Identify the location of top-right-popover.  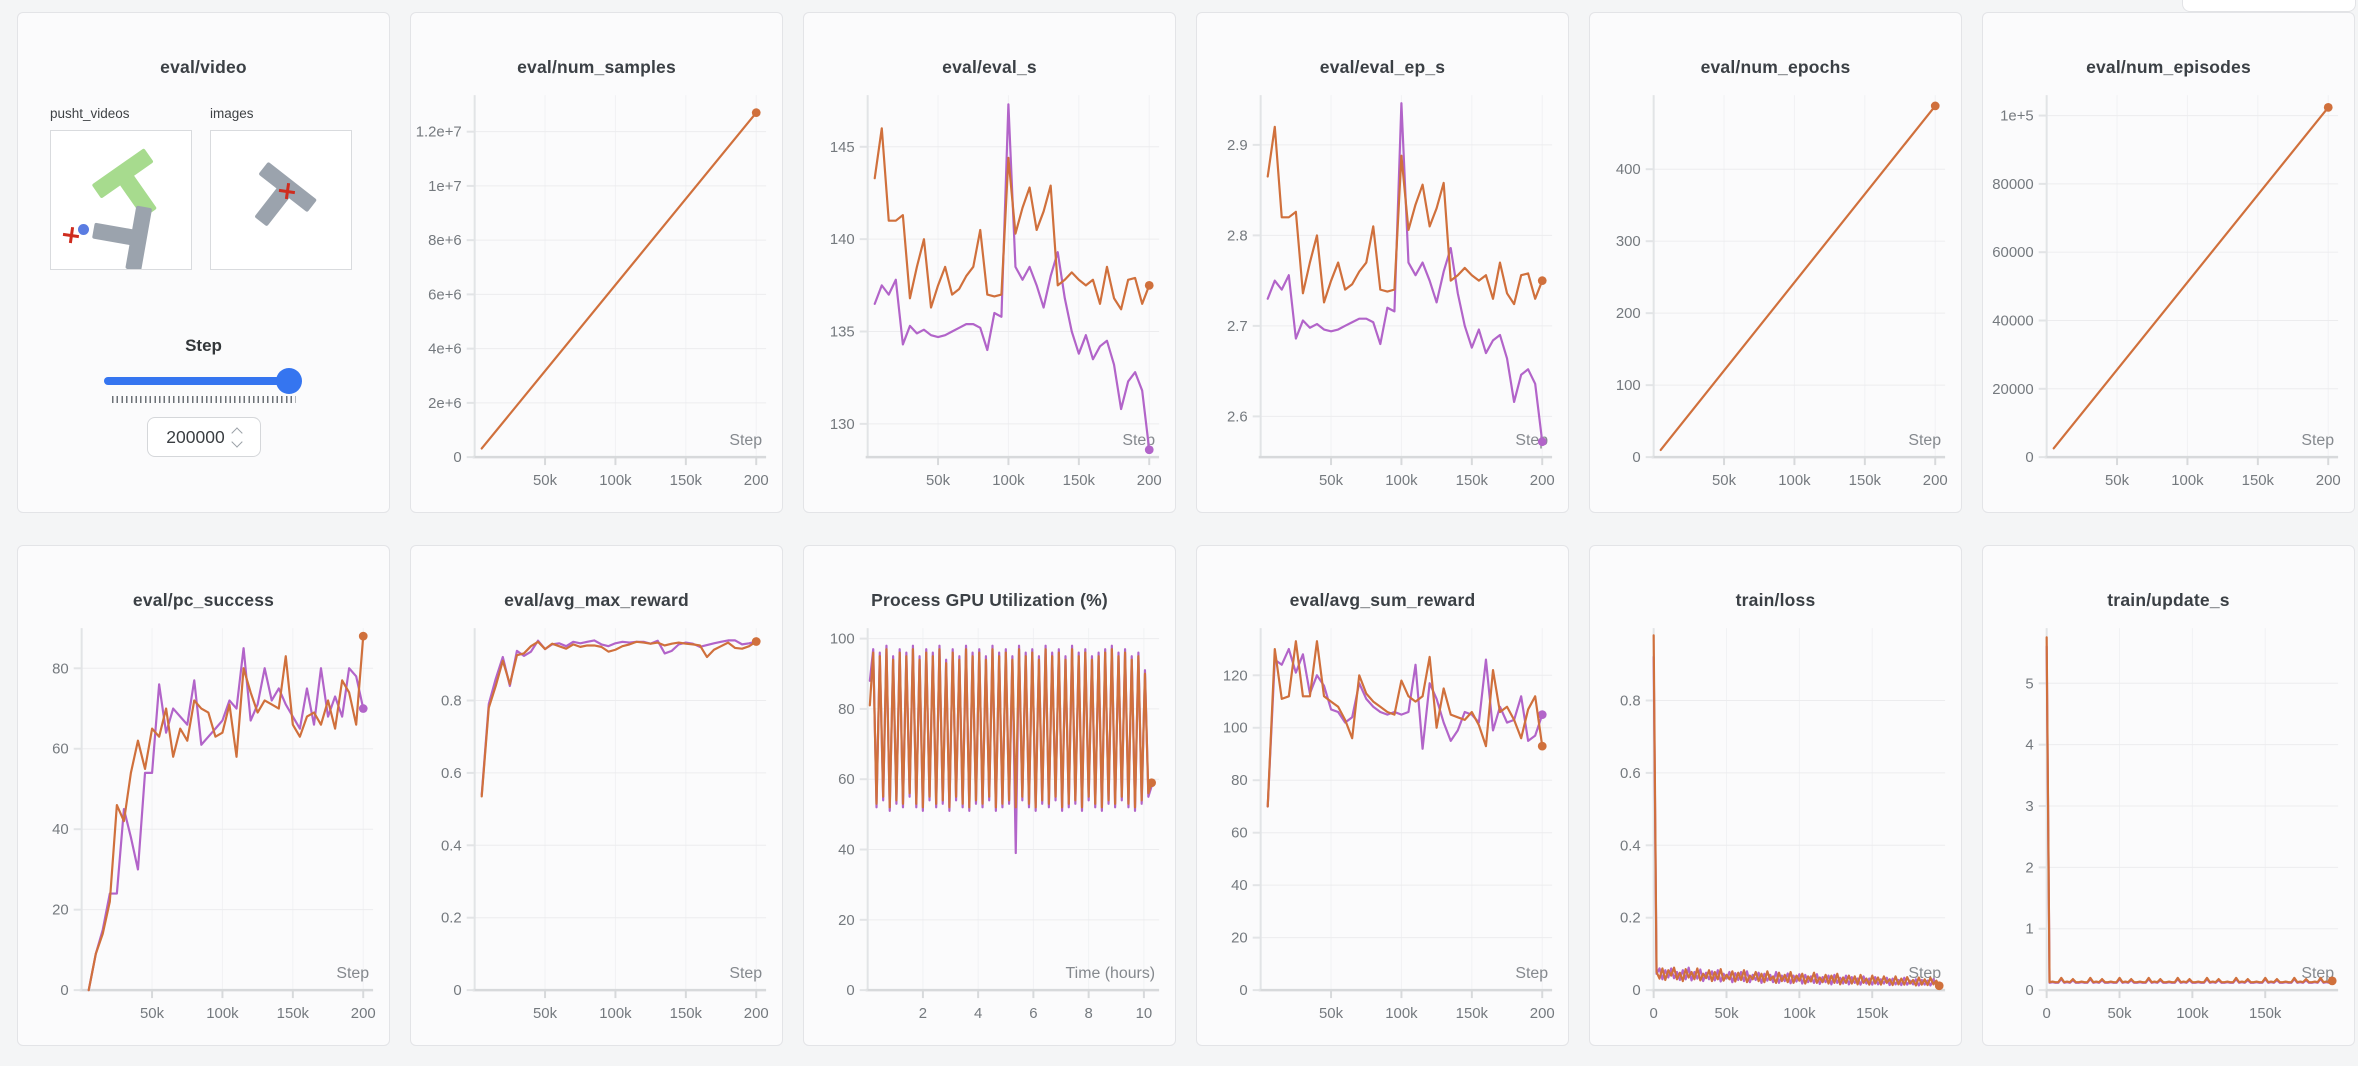
(2269, 6).